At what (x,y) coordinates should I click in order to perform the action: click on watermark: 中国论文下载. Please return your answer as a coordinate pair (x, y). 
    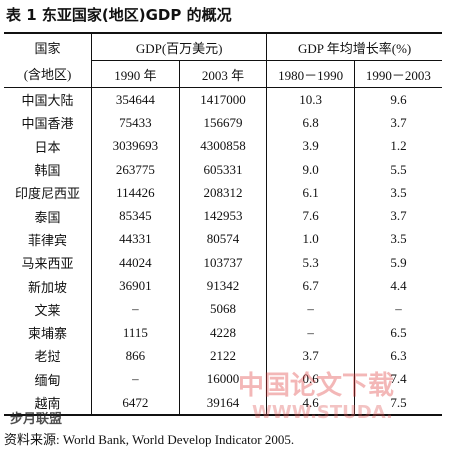
    Looking at the image, I should click on (316, 386).